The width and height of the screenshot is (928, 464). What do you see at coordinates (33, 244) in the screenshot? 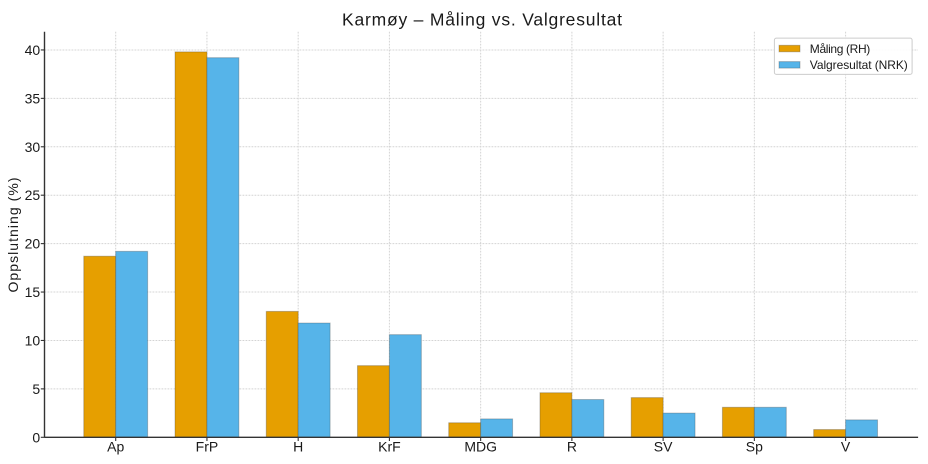
I see `svg-text: 20` at bounding box center [33, 244].